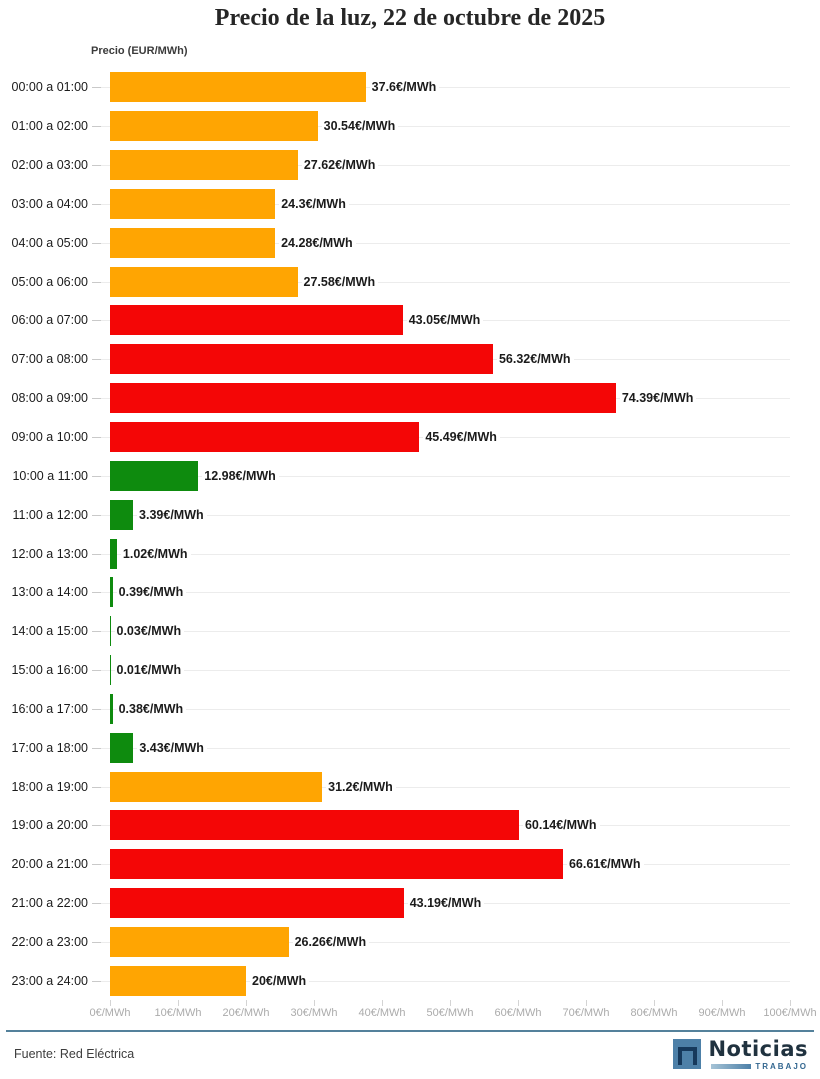  What do you see at coordinates (410, 980) in the screenshot?
I see `chart-row: 23:00 a 24:00 20€/MWh` at bounding box center [410, 980].